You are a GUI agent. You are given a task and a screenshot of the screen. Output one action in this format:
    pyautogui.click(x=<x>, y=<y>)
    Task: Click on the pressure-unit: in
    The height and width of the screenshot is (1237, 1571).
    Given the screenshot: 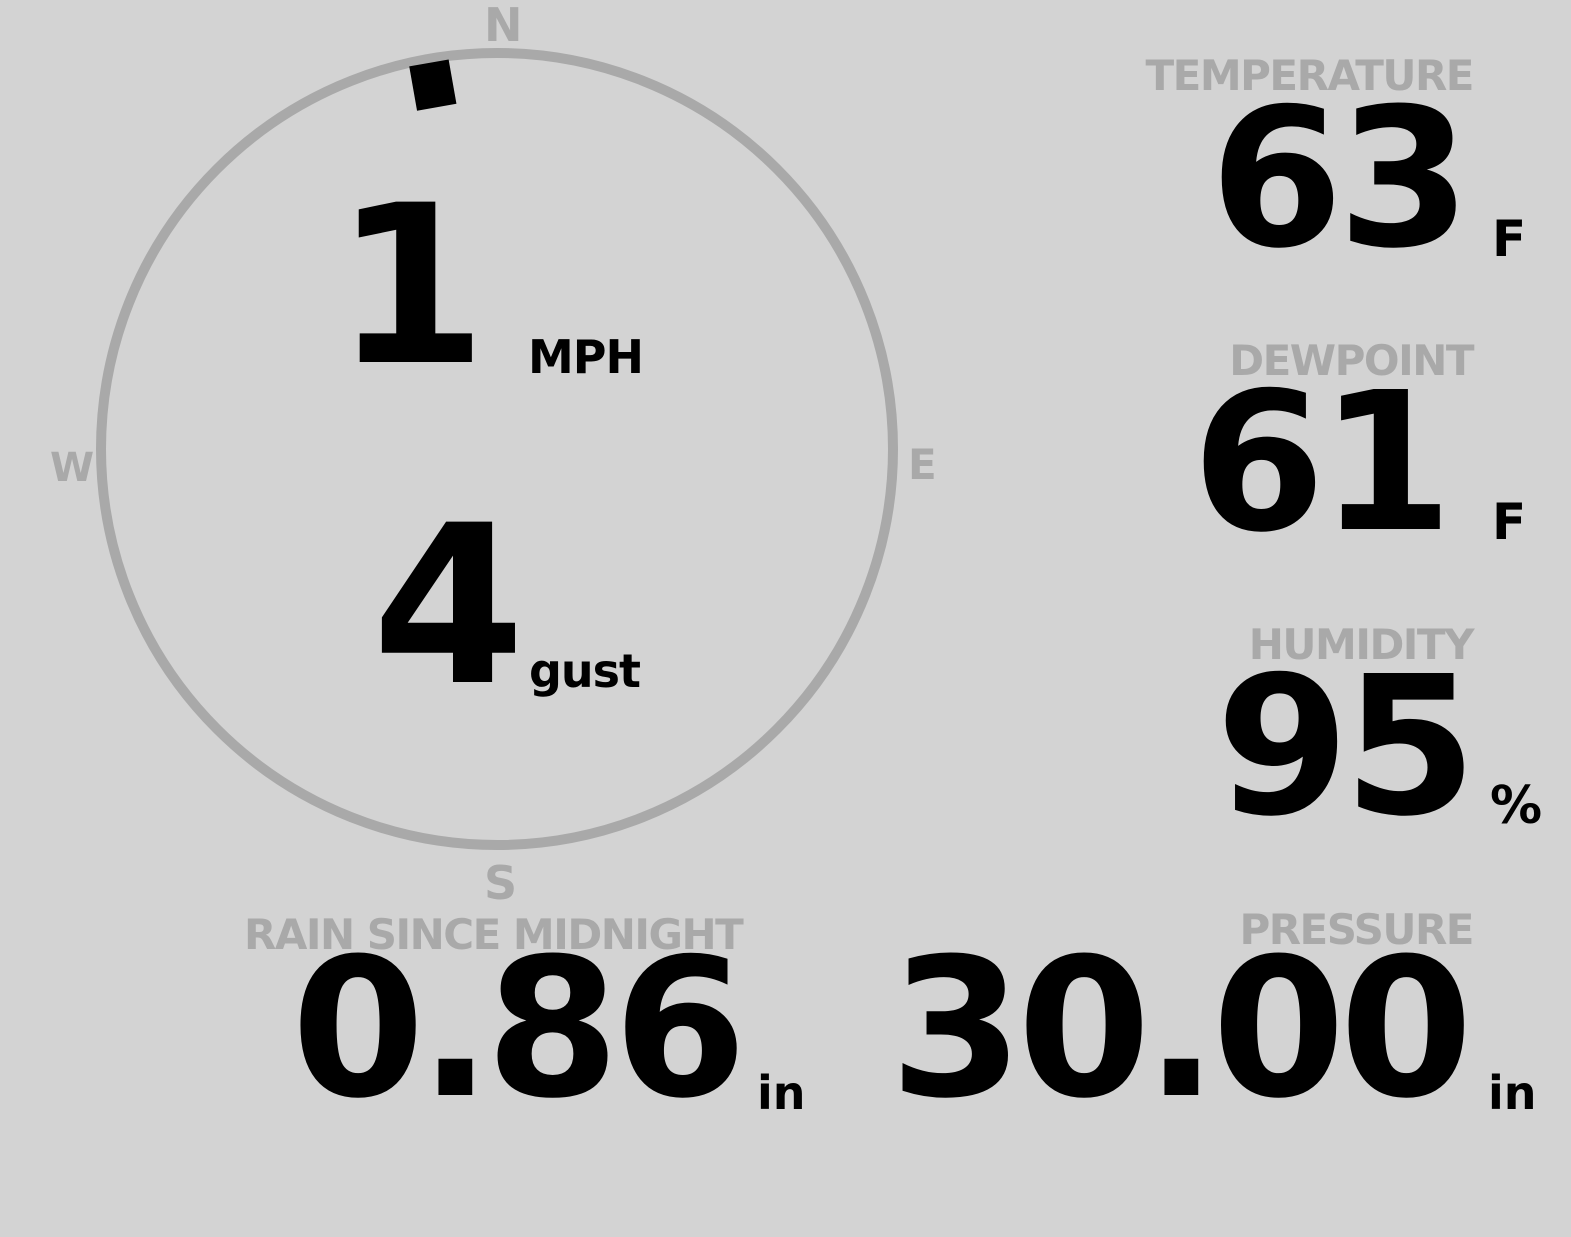 What is the action you would take?
    pyautogui.click(x=1512, y=1093)
    